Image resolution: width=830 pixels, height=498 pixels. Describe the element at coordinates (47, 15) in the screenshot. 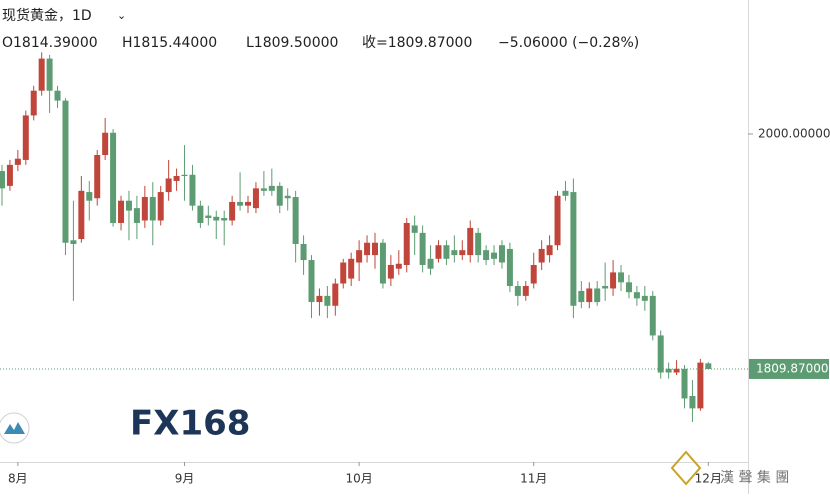

I see `chart-title: 现货黄金，1D` at that location.